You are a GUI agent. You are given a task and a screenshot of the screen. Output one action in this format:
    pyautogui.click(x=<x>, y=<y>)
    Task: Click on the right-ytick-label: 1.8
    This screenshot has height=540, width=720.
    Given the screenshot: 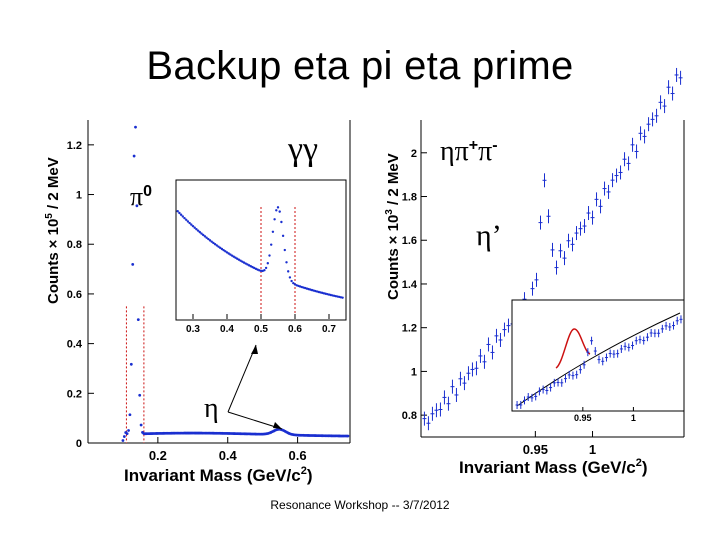 What is the action you would take?
    pyautogui.click(x=409, y=198)
    